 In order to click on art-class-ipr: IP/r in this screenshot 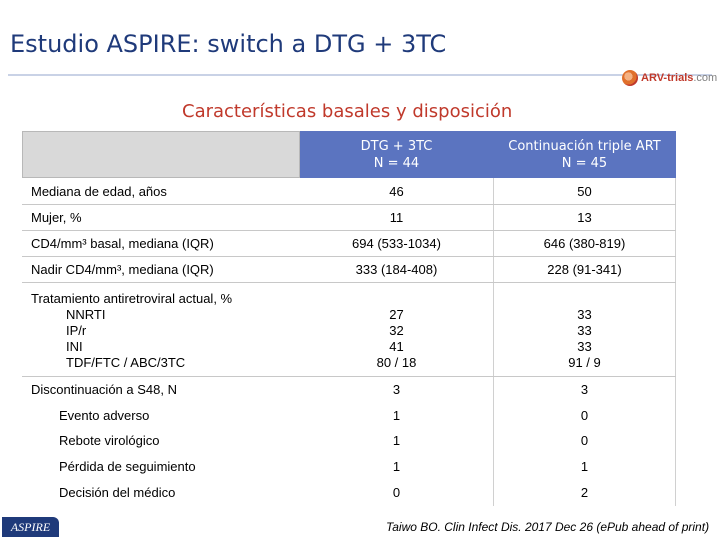, I will do `click(76, 330)`.